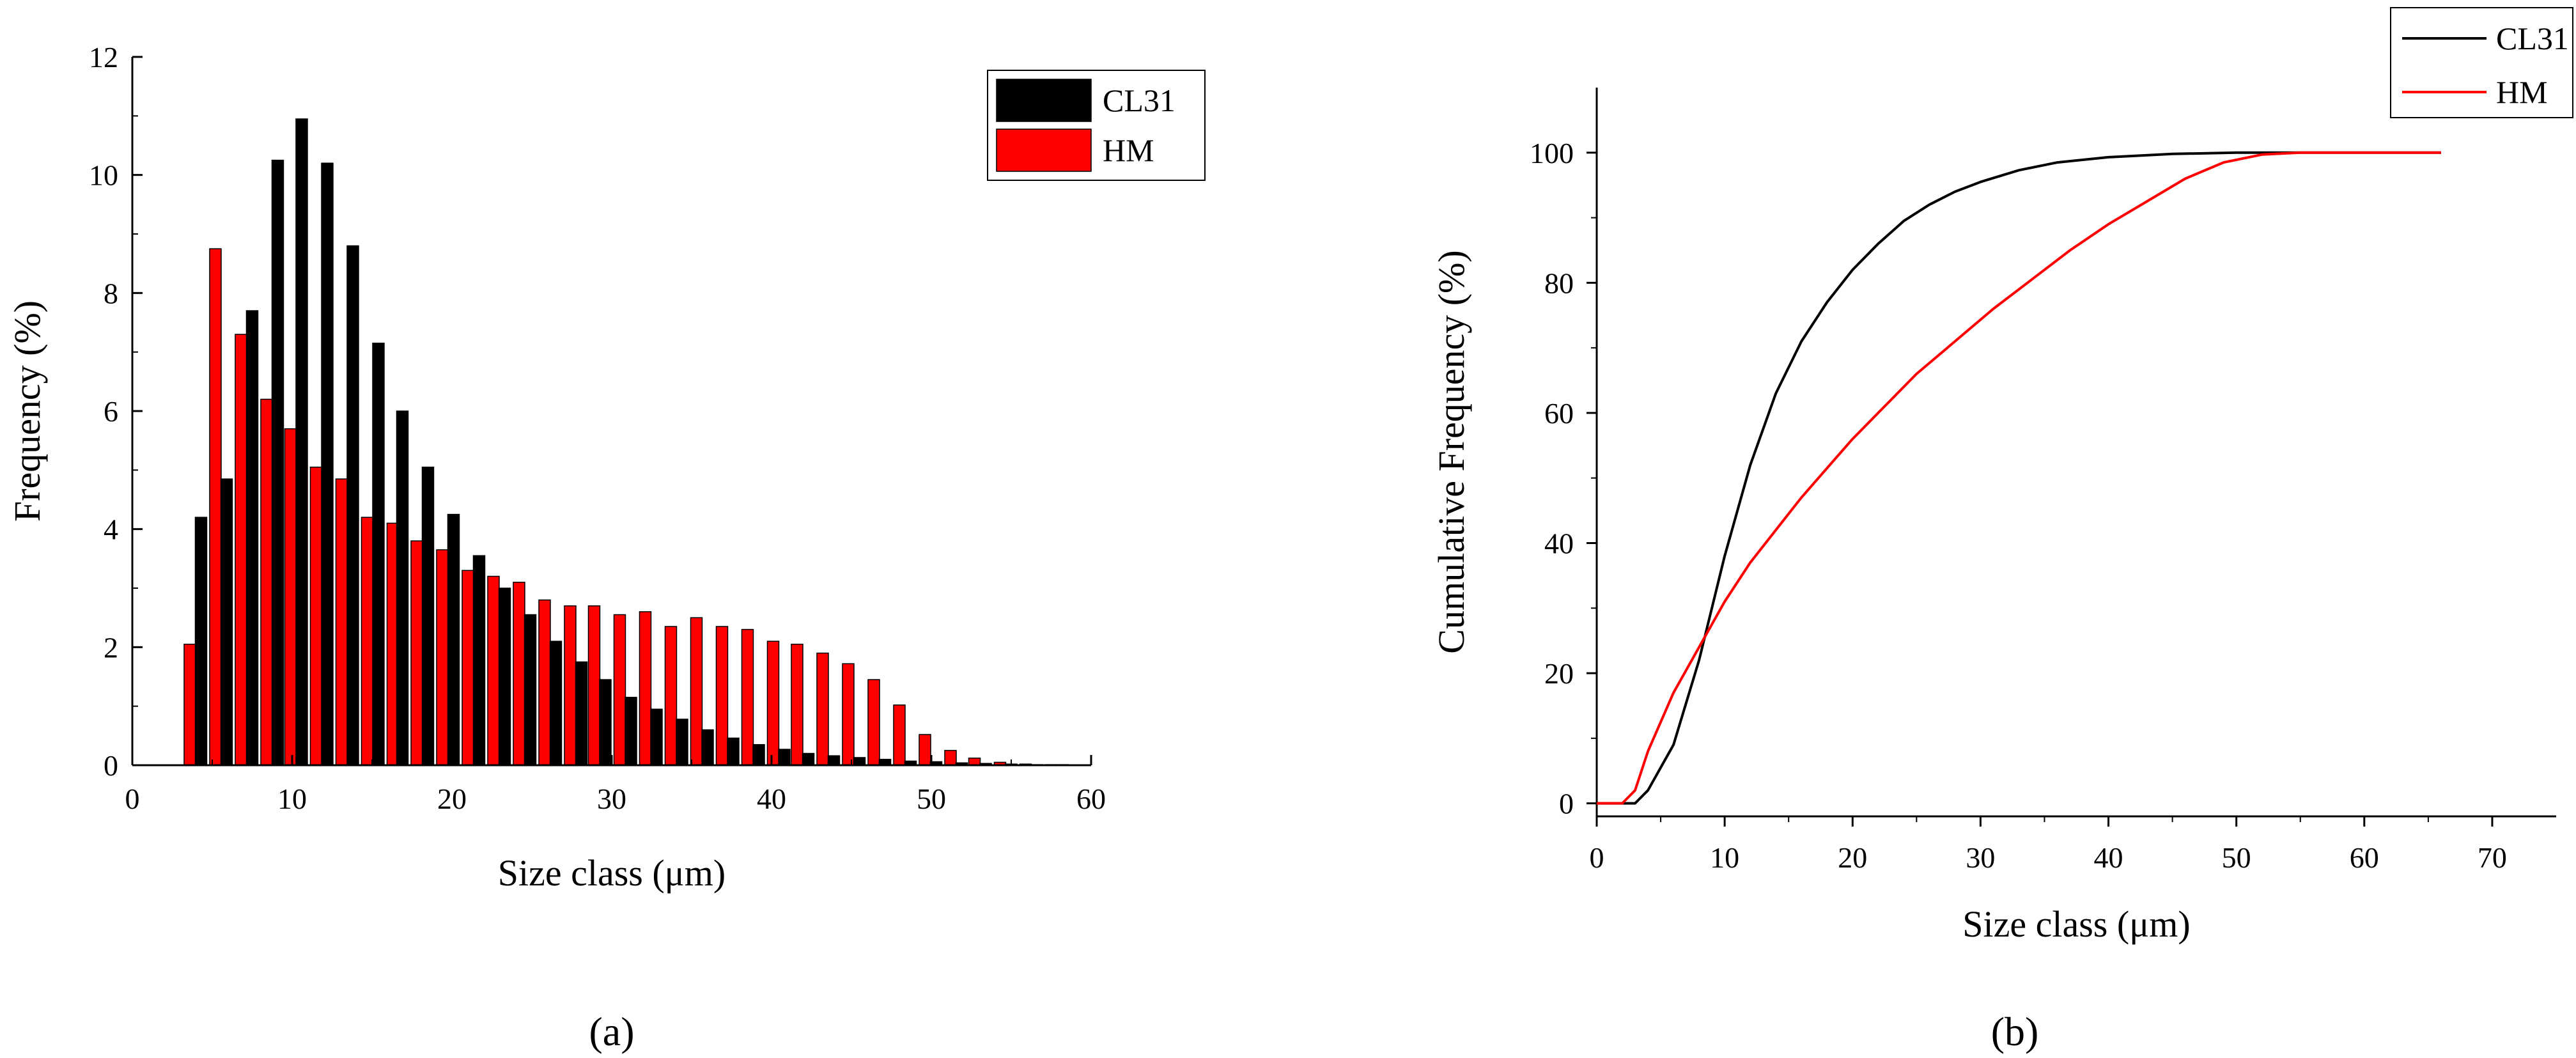  I want to click on y-tick-label: 20, so click(1559, 673).